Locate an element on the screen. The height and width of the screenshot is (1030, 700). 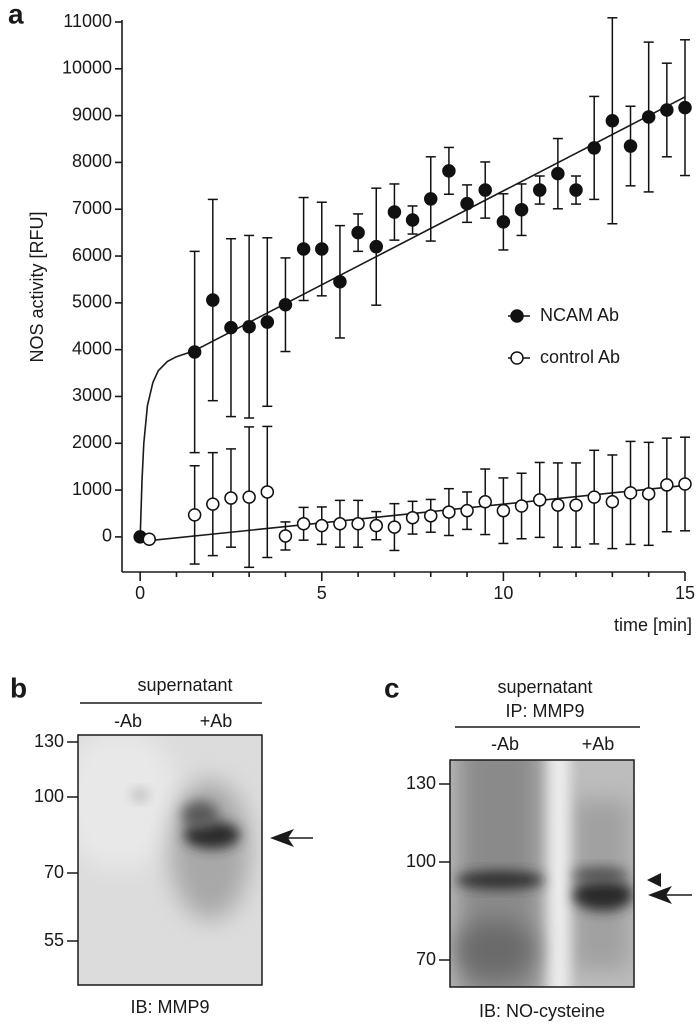
panel-label: c is located at coordinates (392, 687).